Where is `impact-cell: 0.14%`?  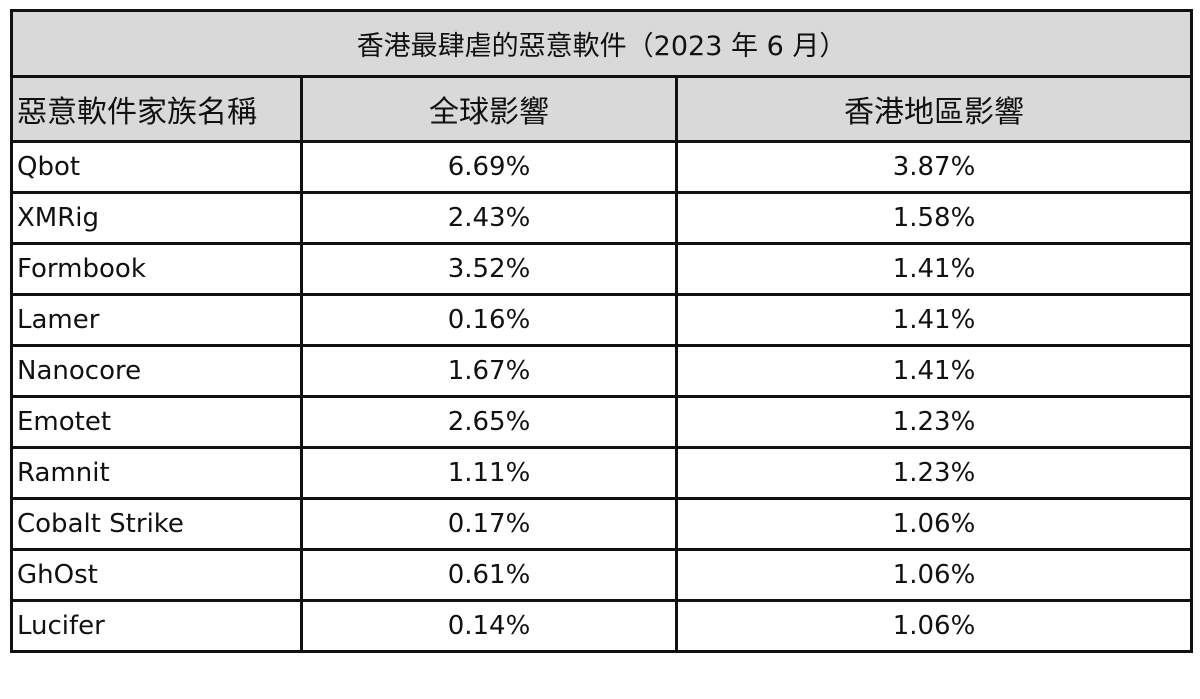 impact-cell: 0.14% is located at coordinates (489, 626).